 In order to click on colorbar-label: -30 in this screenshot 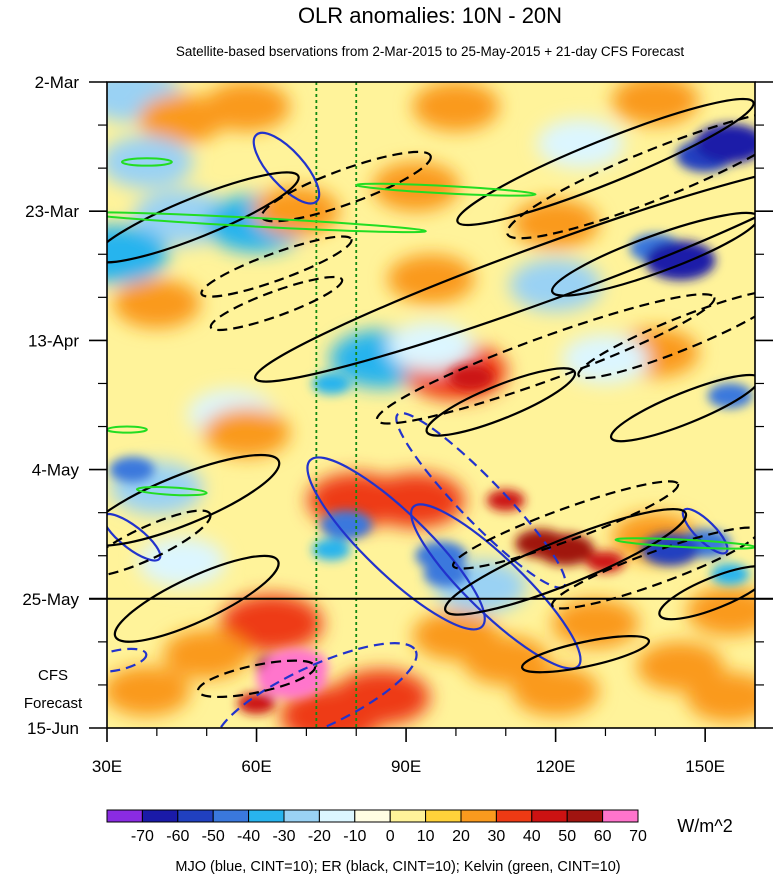, I will do `click(283, 836)`.